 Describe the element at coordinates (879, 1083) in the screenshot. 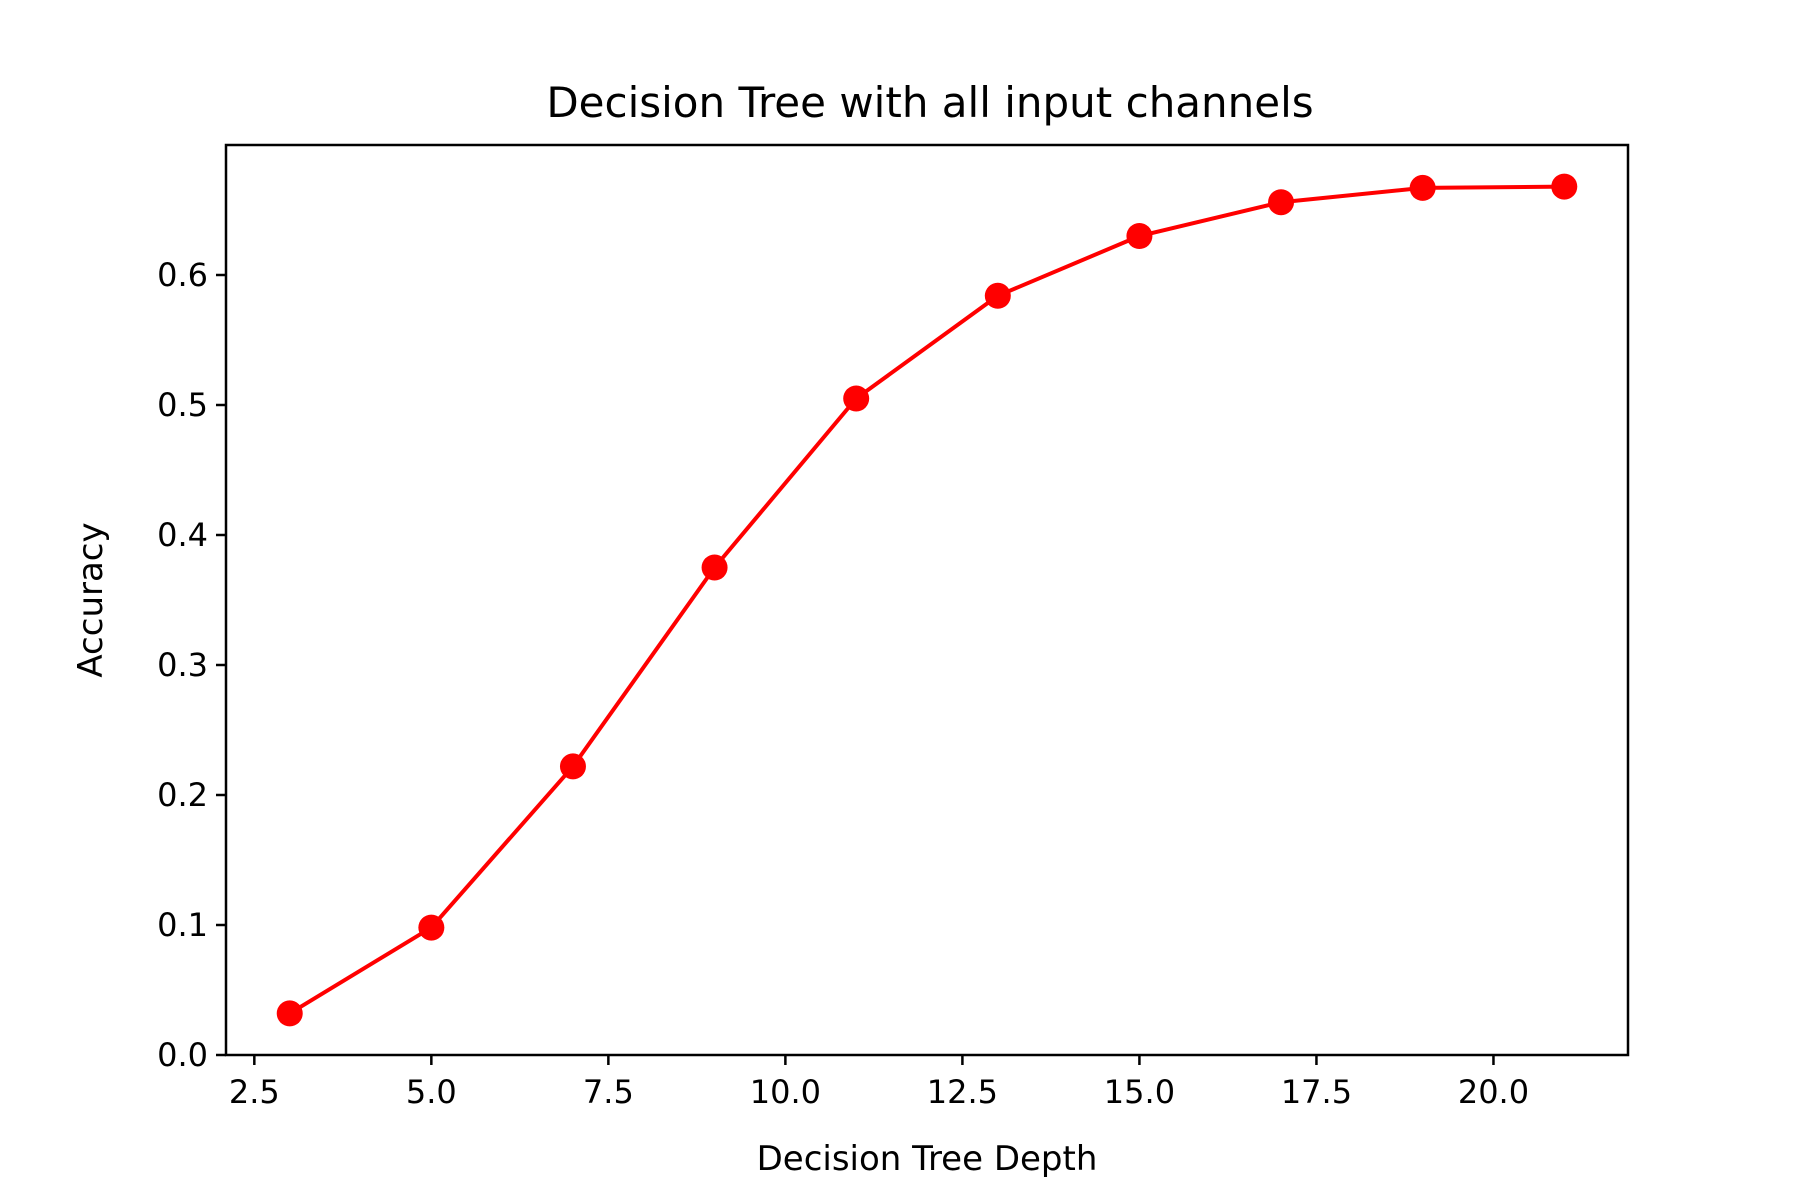

I see `x-axis-ticks: 2.5 5.0 7.5 10.0 12.5 15.0 17.5 20.0` at that location.